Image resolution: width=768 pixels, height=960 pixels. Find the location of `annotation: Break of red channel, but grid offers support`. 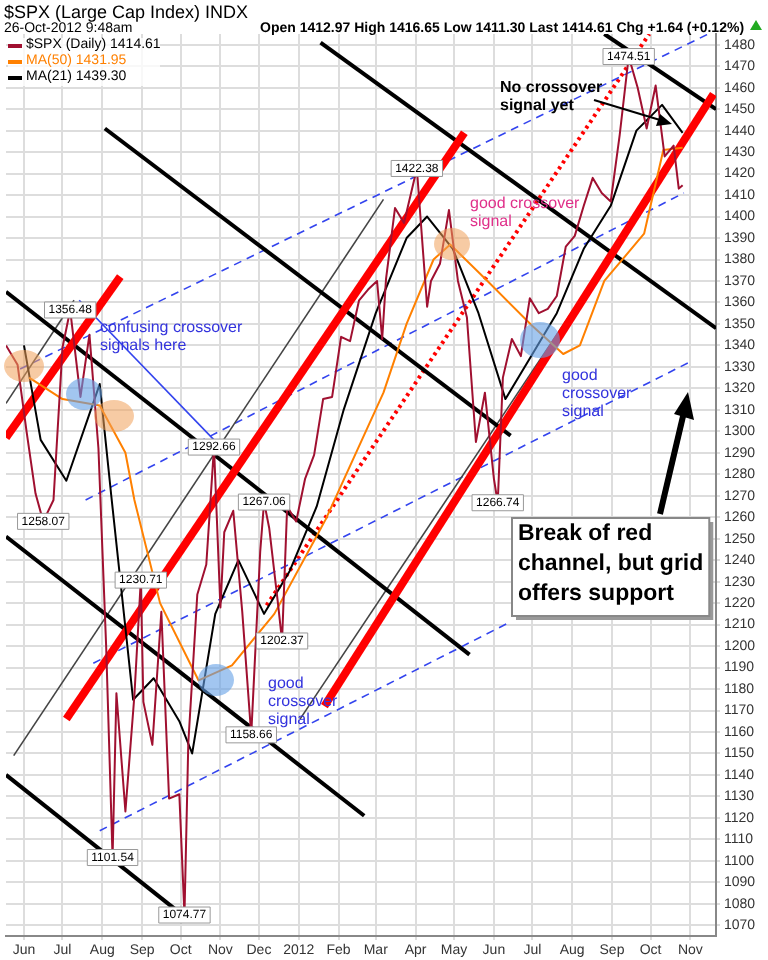

annotation: Break of red channel, but grid offers support is located at coordinates (611, 563).